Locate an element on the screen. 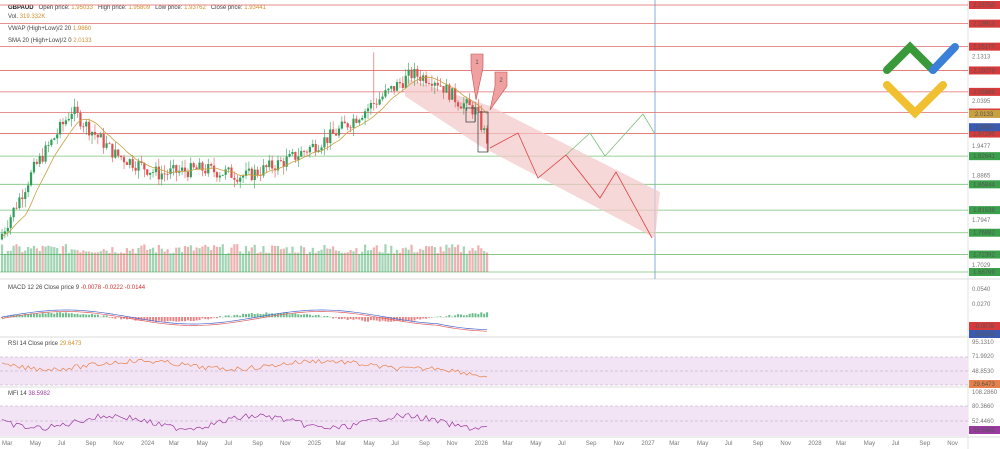 The image size is (1000, 449). sma-header: SMA 20 (High+Low)/2 0 2.0133 is located at coordinates (50, 41).